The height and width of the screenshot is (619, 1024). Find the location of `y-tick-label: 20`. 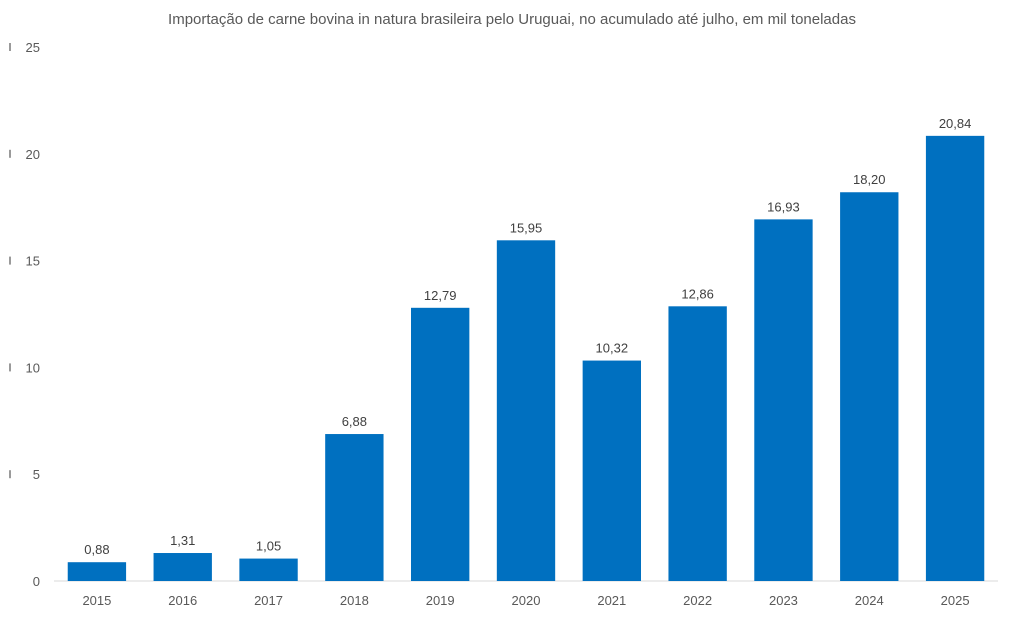

y-tick-label: 20 is located at coordinates (33, 154).